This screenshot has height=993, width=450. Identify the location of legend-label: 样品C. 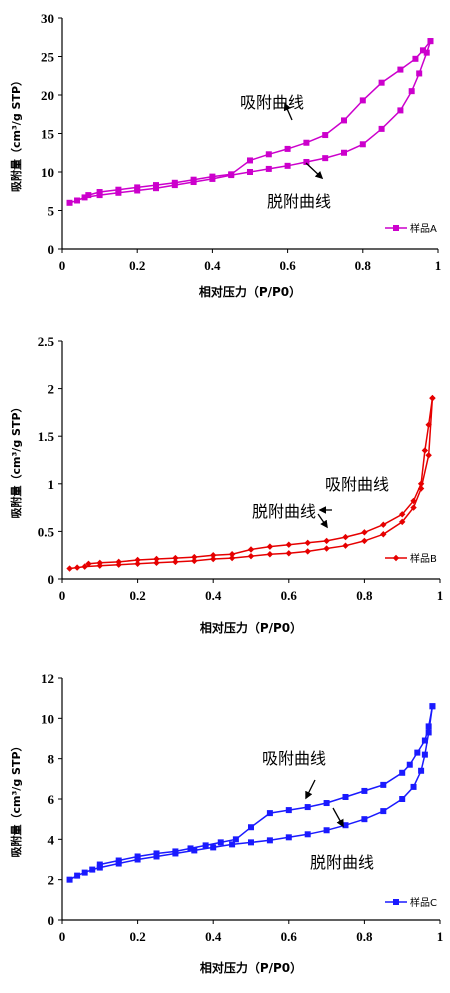
(423, 902).